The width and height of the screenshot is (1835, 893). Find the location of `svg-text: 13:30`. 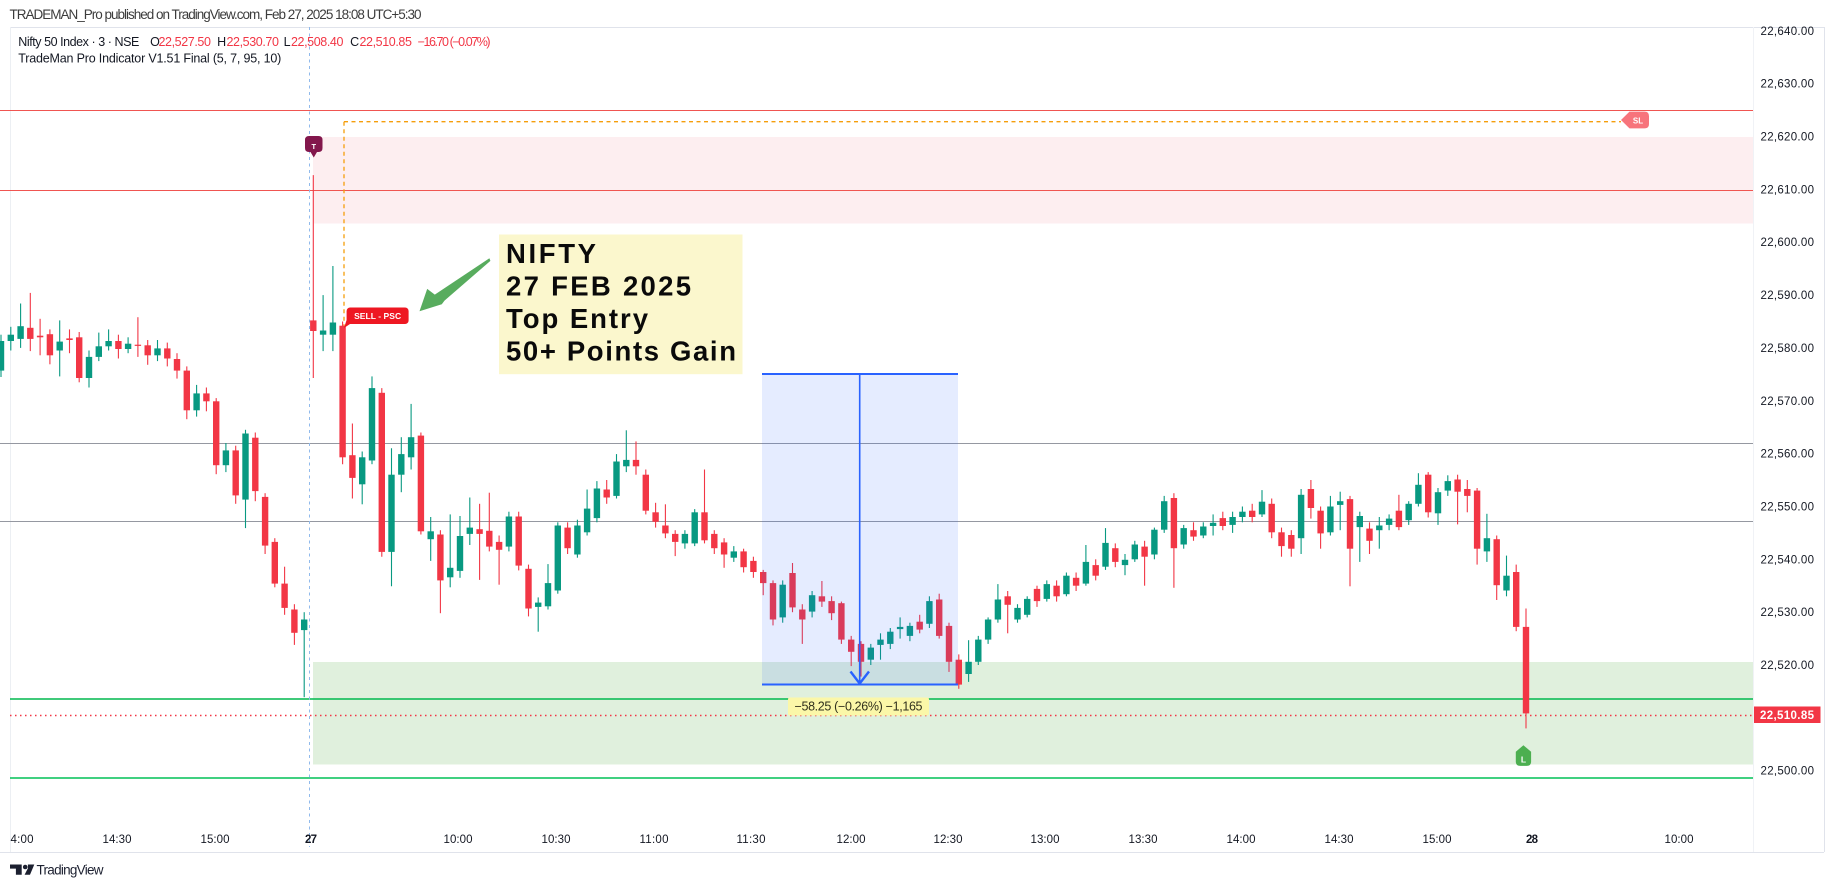

svg-text: 13:30 is located at coordinates (1143, 840).